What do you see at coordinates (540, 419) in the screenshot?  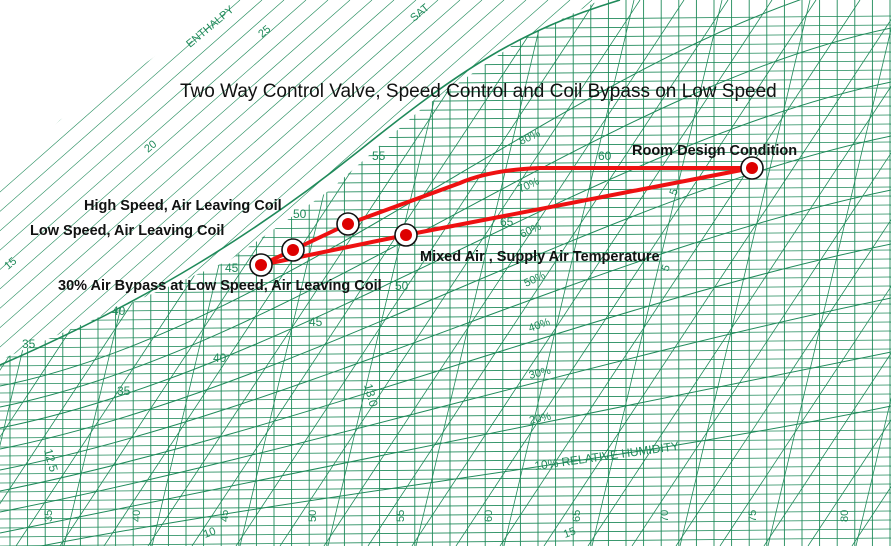 I see `rh-20-label: 20%` at bounding box center [540, 419].